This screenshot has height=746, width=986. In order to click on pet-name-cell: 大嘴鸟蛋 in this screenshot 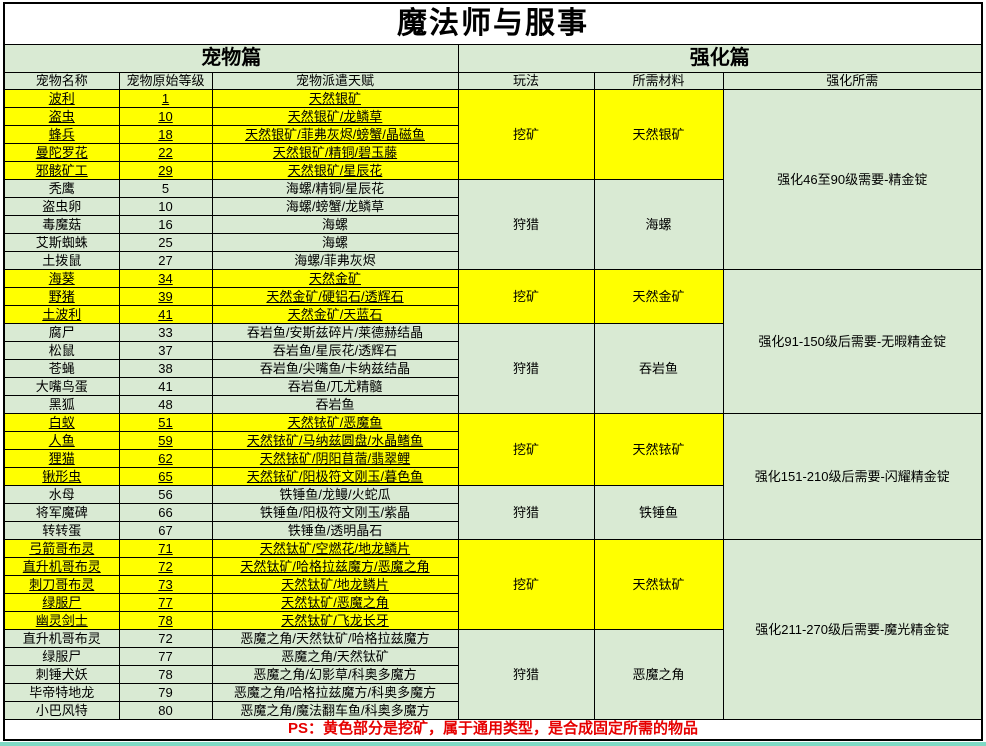, I will do `click(61, 387)`.